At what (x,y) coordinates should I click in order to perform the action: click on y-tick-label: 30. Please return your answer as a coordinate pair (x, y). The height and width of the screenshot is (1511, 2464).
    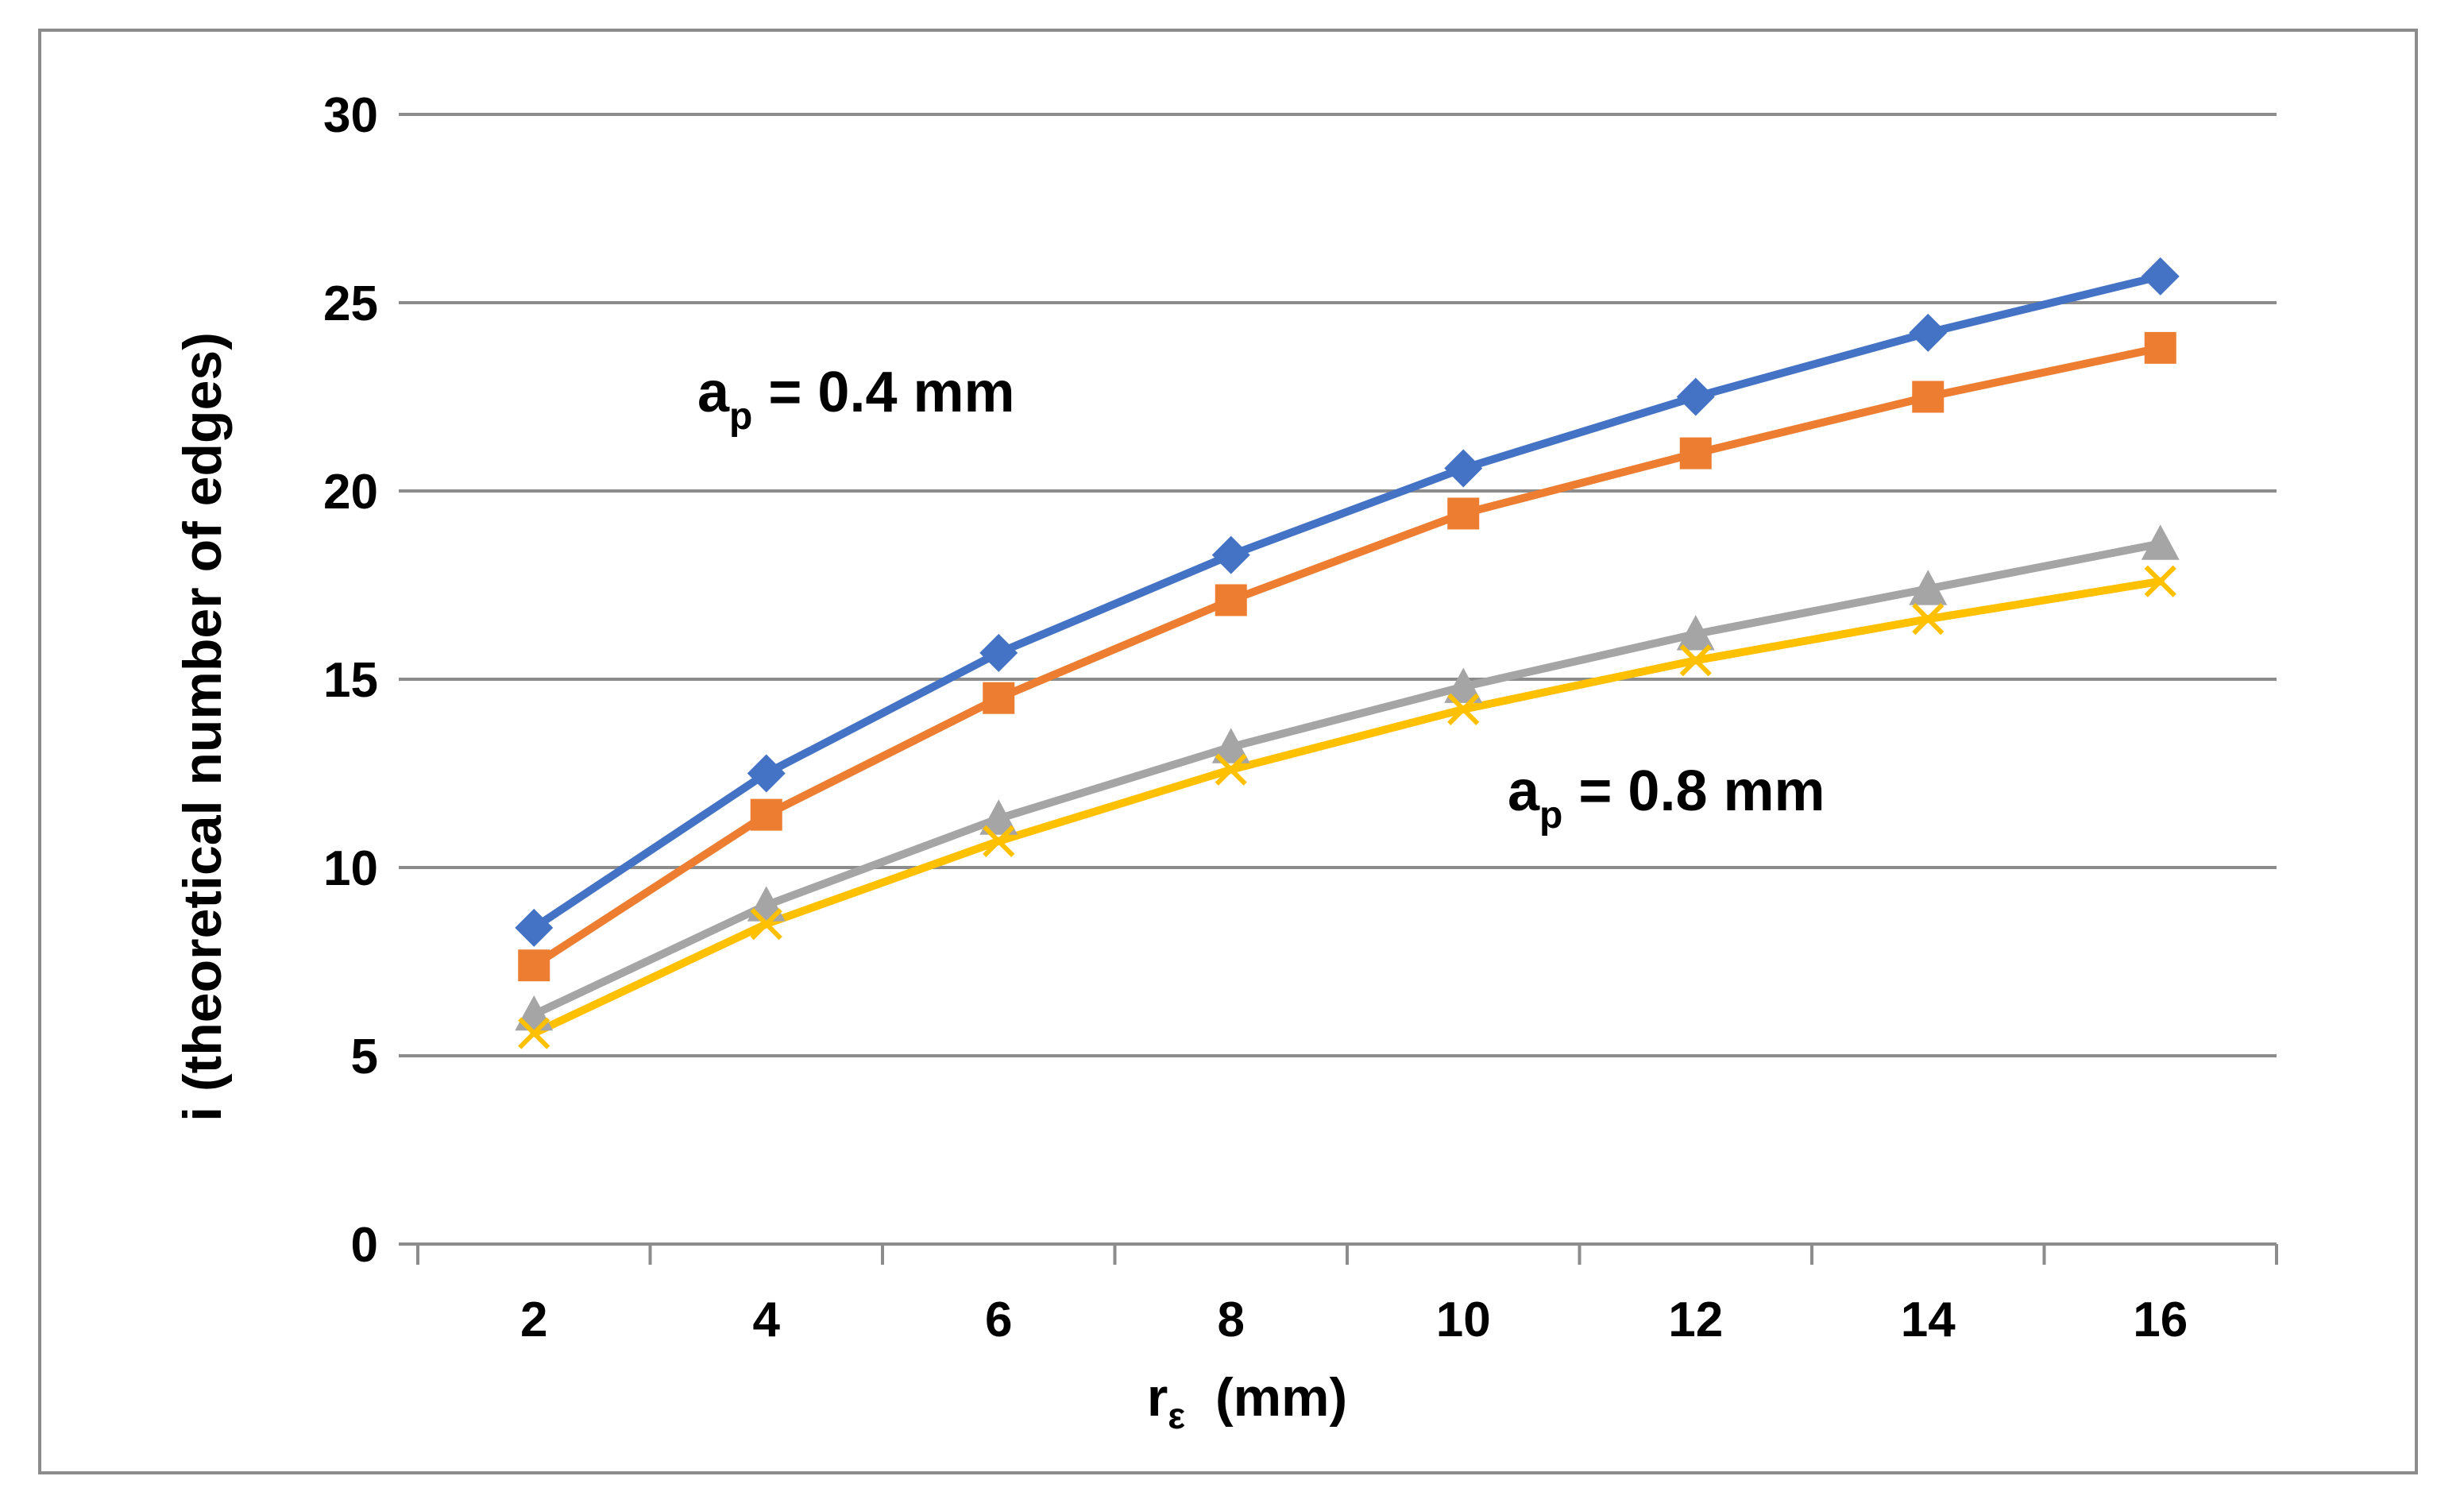
    Looking at the image, I should click on (350, 115).